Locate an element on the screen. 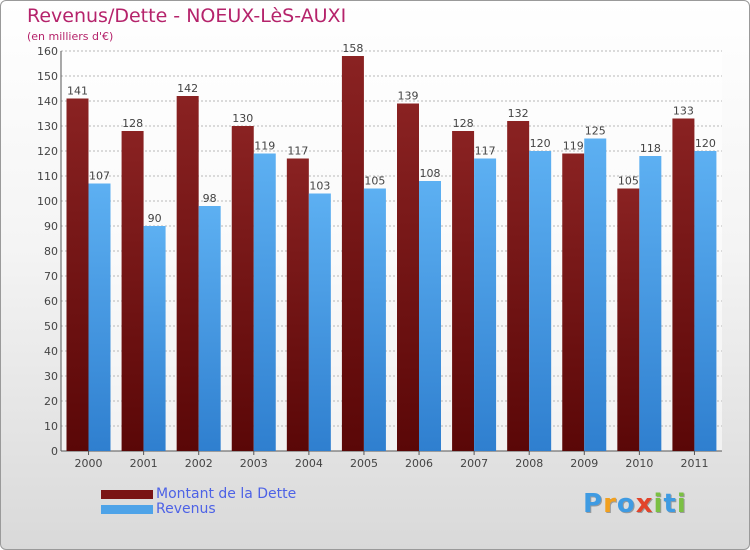 The height and width of the screenshot is (550, 750). x-tick-label: 2005 is located at coordinates (364, 463).